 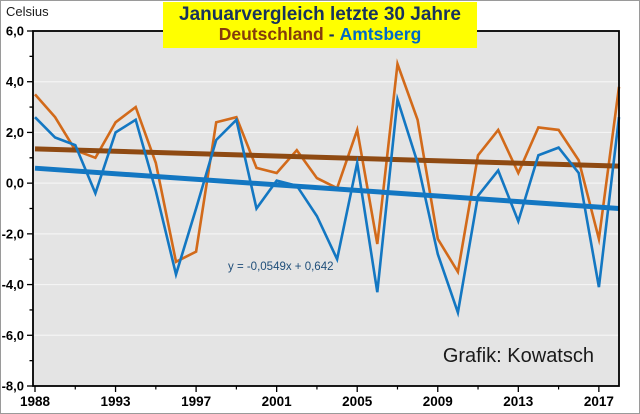 What do you see at coordinates (13, 335) in the screenshot?
I see `y-axis-label: -6,0` at bounding box center [13, 335].